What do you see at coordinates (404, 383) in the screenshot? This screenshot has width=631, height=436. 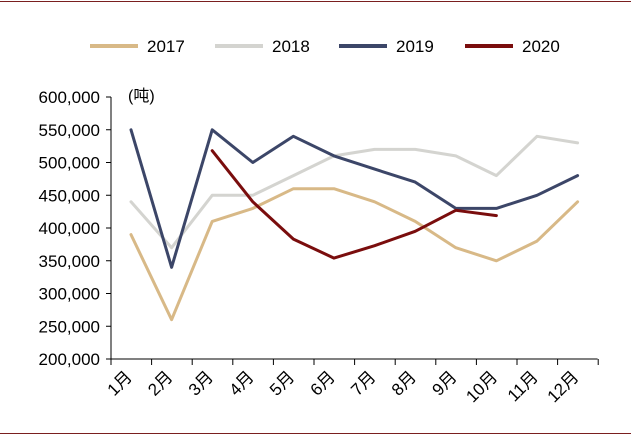 I see `x-tick-label: 8月` at bounding box center [404, 383].